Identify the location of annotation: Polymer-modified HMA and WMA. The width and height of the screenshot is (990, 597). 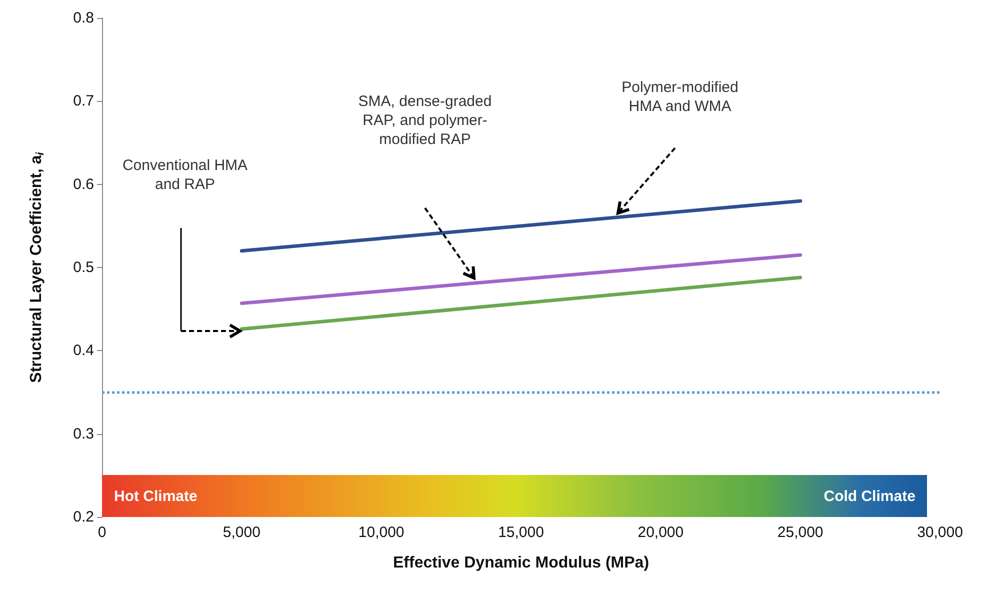
(680, 97).